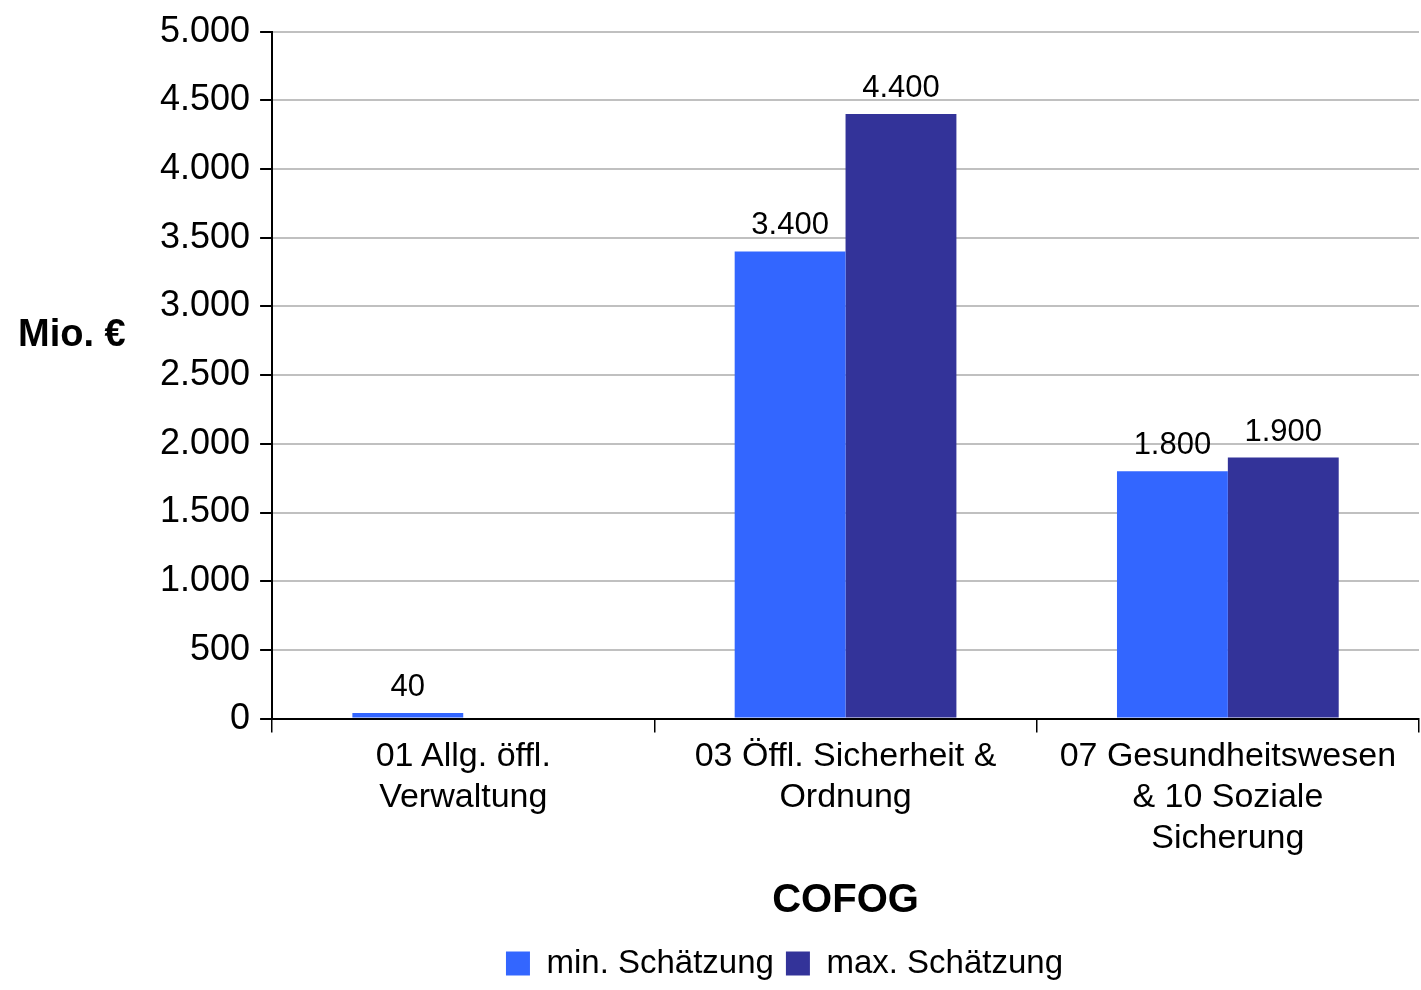 This screenshot has height=990, width=1421. What do you see at coordinates (790, 224) in the screenshot?
I see `data-label: 3.400` at bounding box center [790, 224].